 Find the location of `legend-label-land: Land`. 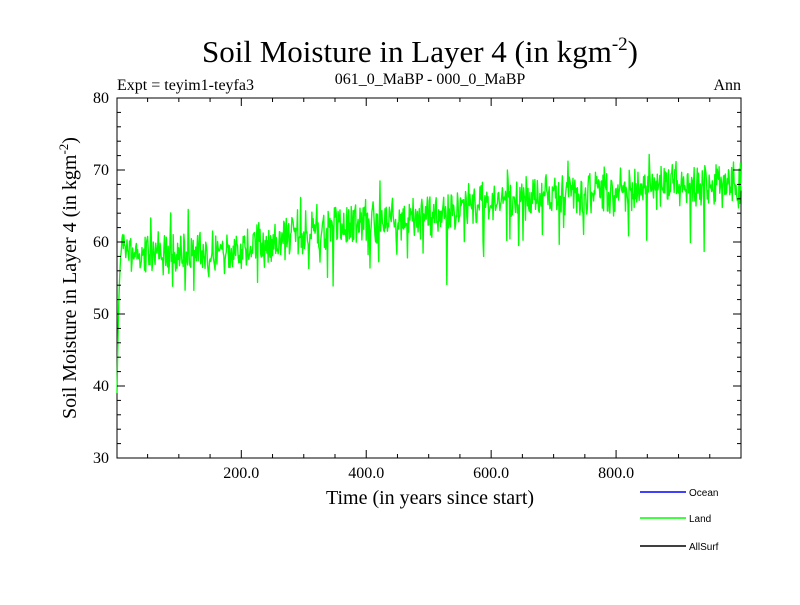

legend-label-land: Land is located at coordinates (700, 519).